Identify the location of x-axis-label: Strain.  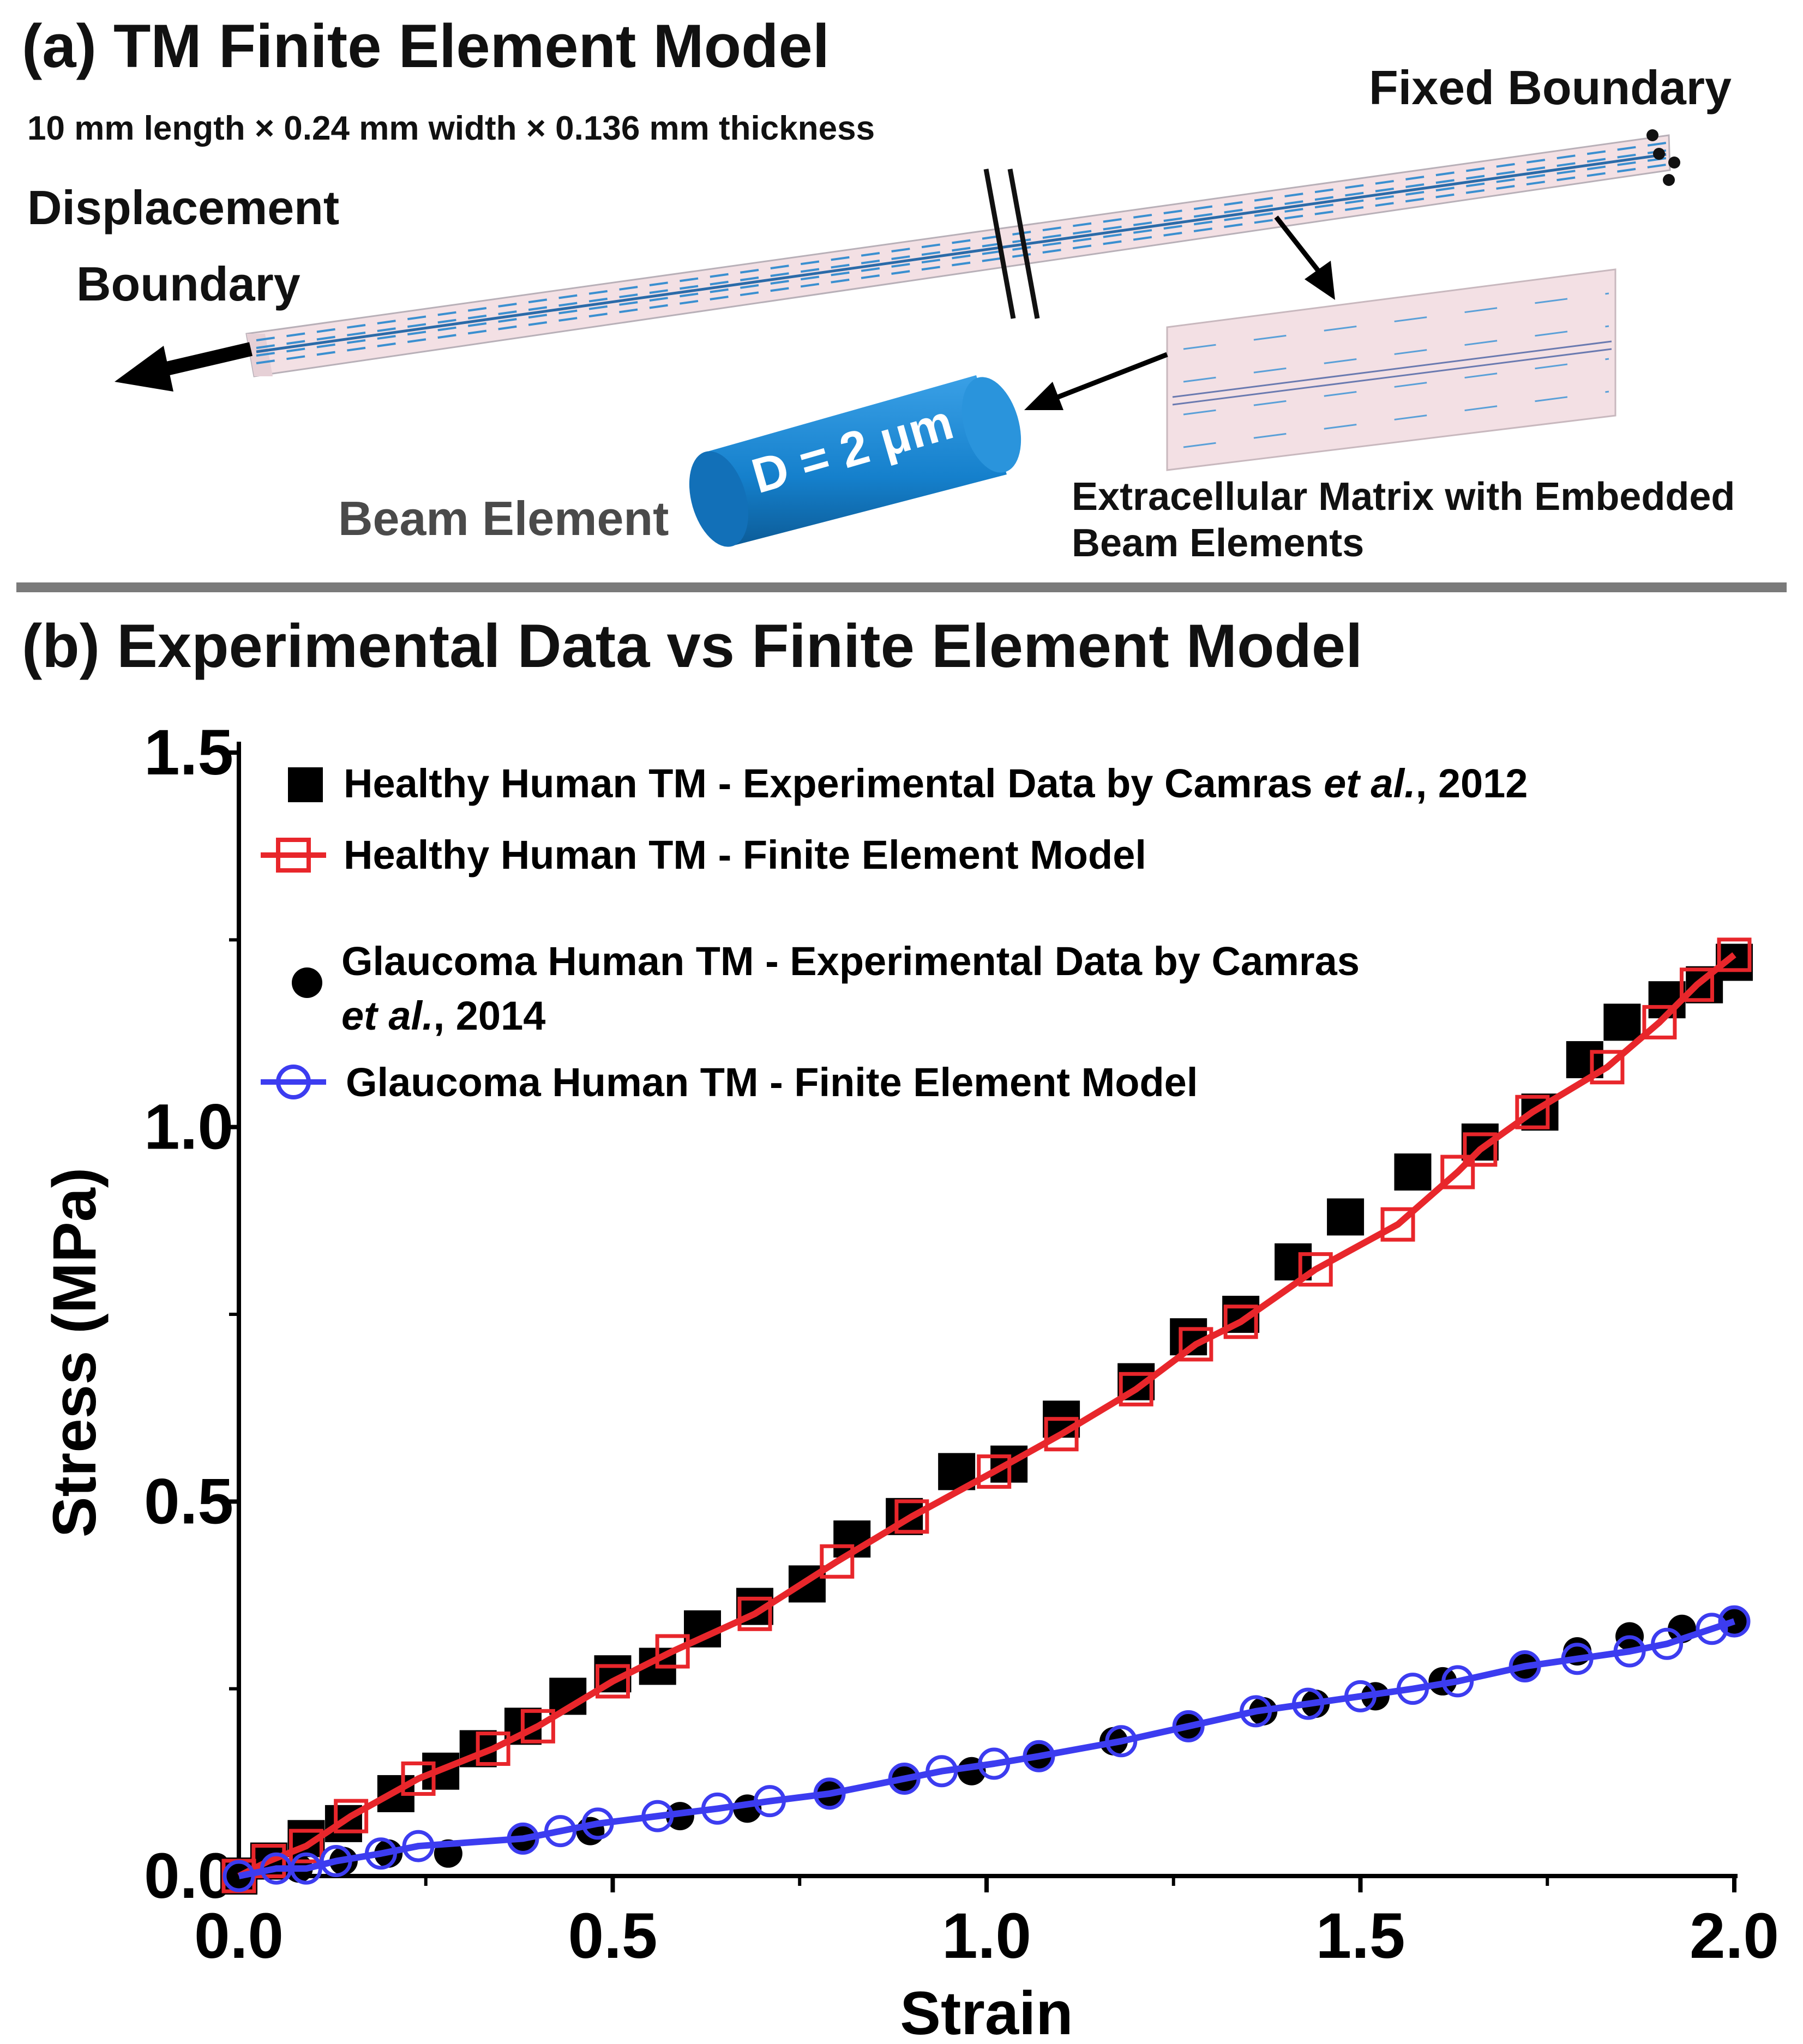
(986, 2009).